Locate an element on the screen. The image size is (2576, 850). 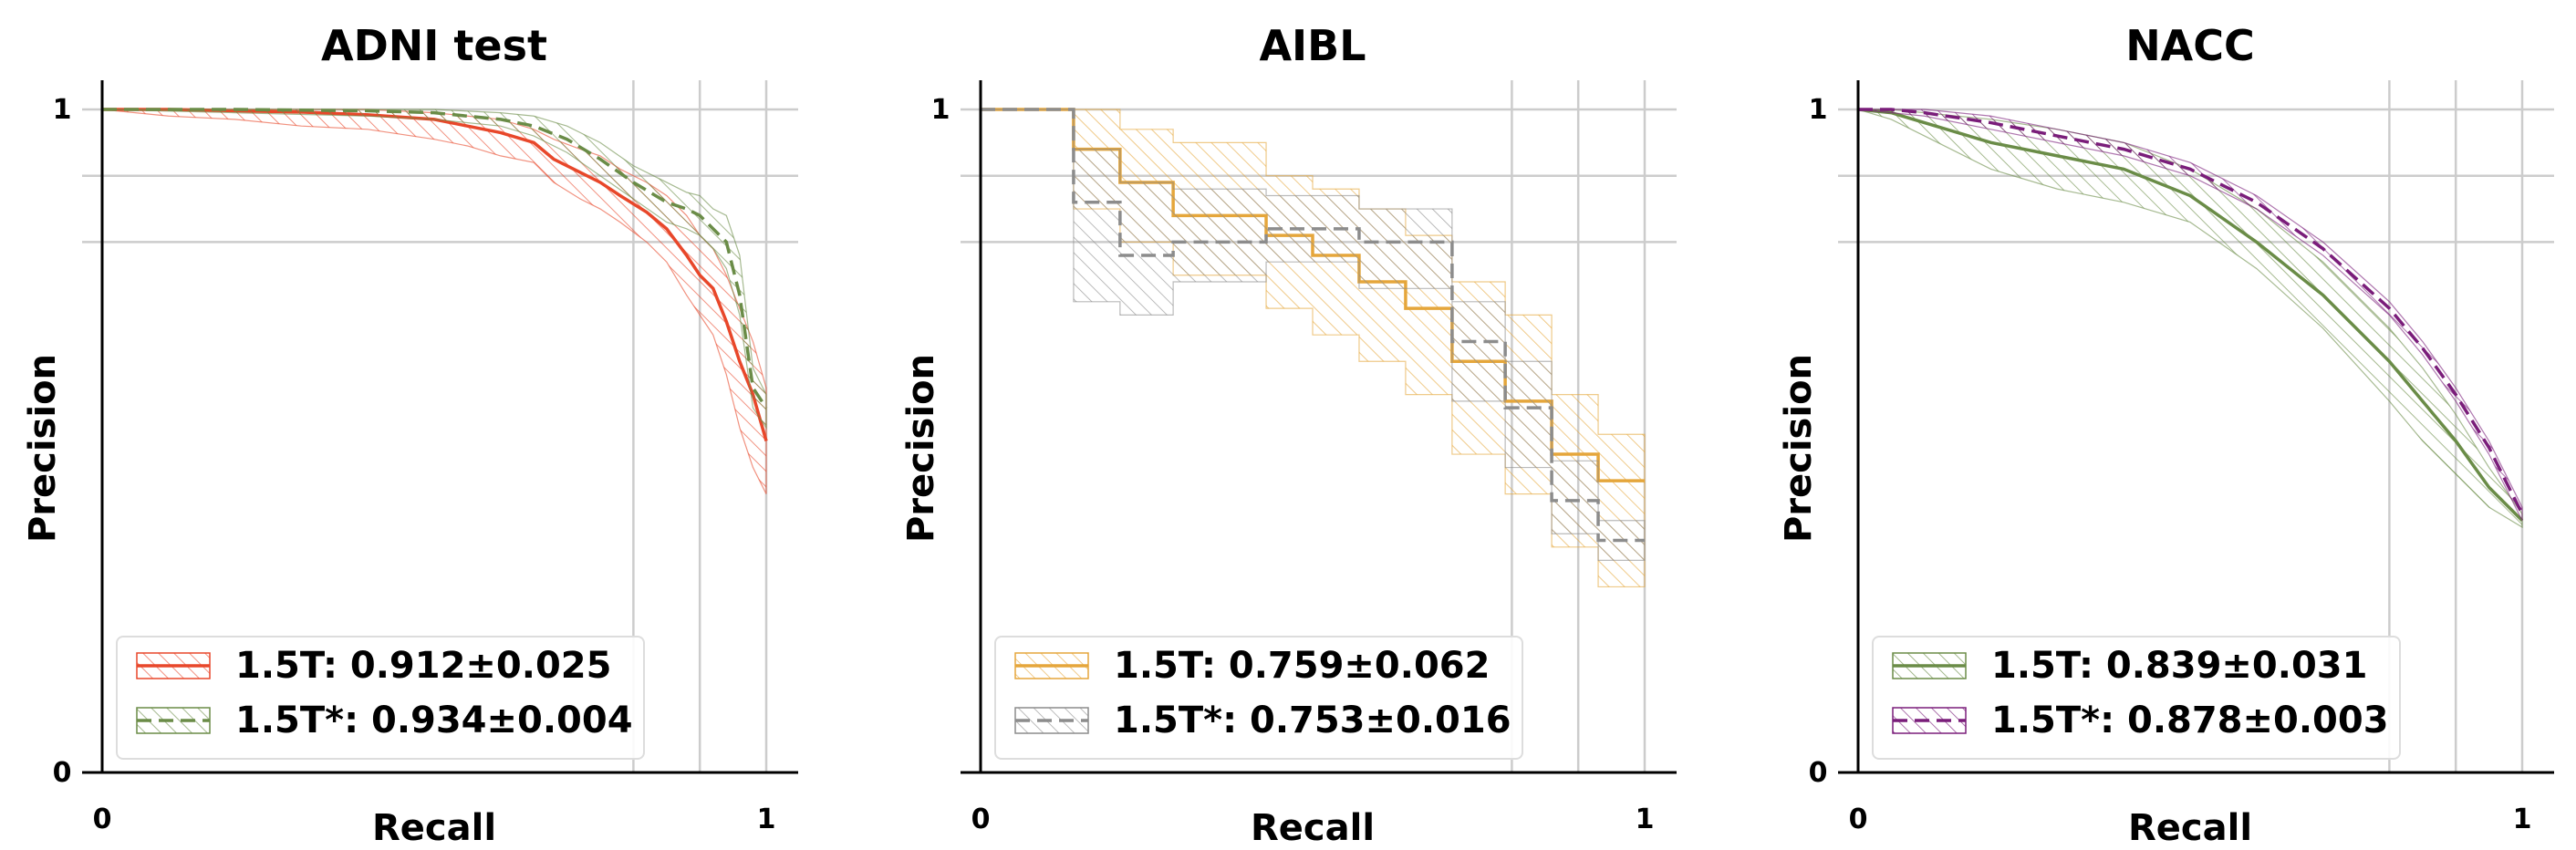
legend-item: 1.5T*: 0.878±0.003 is located at coordinates (2140, 720).